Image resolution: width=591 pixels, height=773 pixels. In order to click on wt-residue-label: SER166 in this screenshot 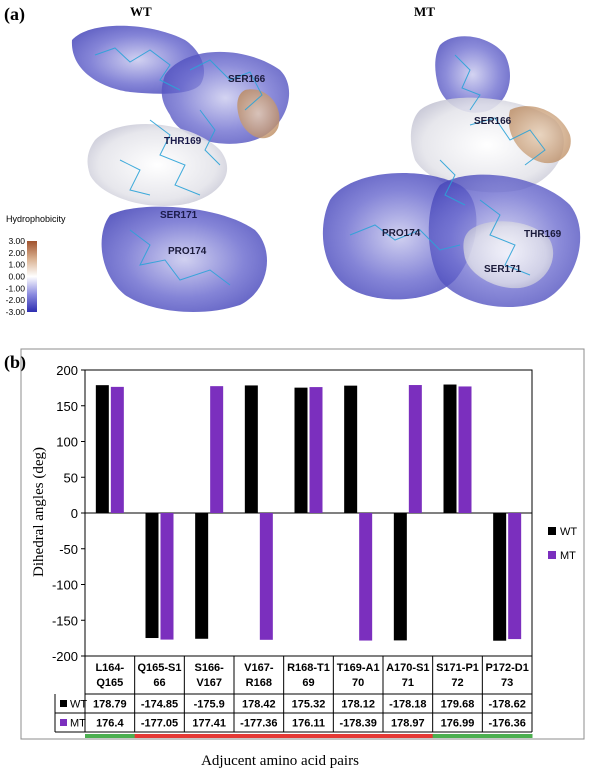, I will do `click(247, 79)`.